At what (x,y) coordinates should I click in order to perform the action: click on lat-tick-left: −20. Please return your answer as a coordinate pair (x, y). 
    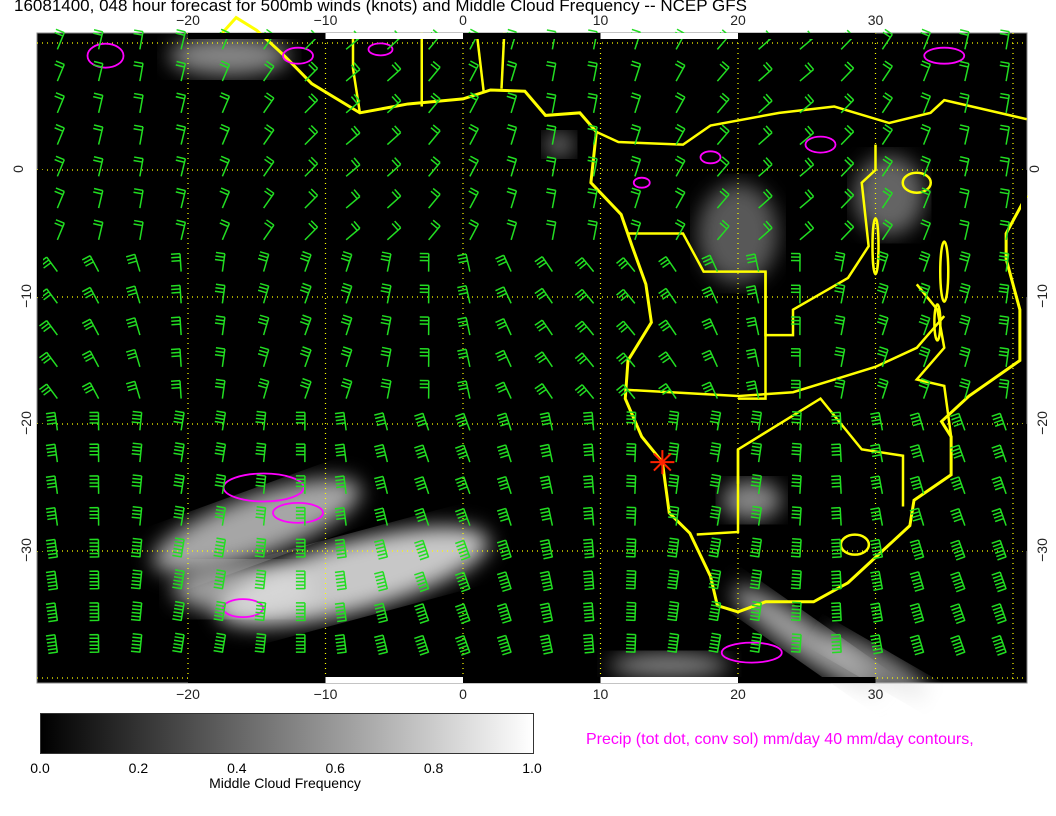
    Looking at the image, I should click on (25, 423).